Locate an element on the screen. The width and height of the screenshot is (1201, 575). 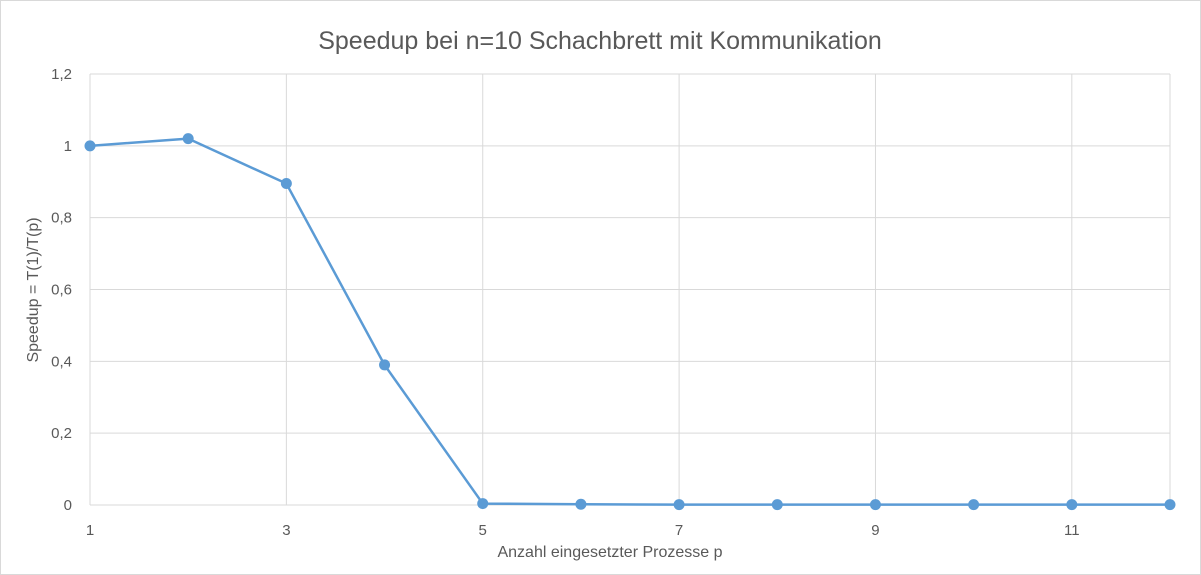
x-axis-ticks: 1 3 5 7 9 11 is located at coordinates (583, 530).